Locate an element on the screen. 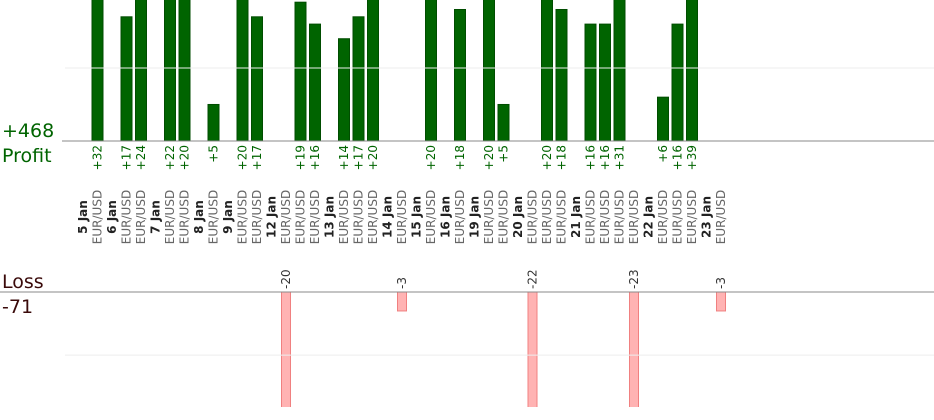 This screenshot has width=934, height=420. date-label: 15 Jan is located at coordinates (417, 217).